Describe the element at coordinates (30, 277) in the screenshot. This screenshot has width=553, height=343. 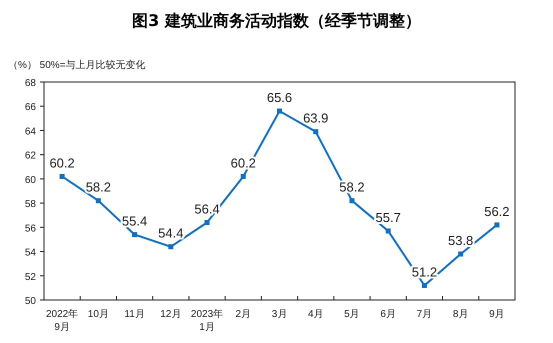
I see `y-tick-label: 52` at that location.